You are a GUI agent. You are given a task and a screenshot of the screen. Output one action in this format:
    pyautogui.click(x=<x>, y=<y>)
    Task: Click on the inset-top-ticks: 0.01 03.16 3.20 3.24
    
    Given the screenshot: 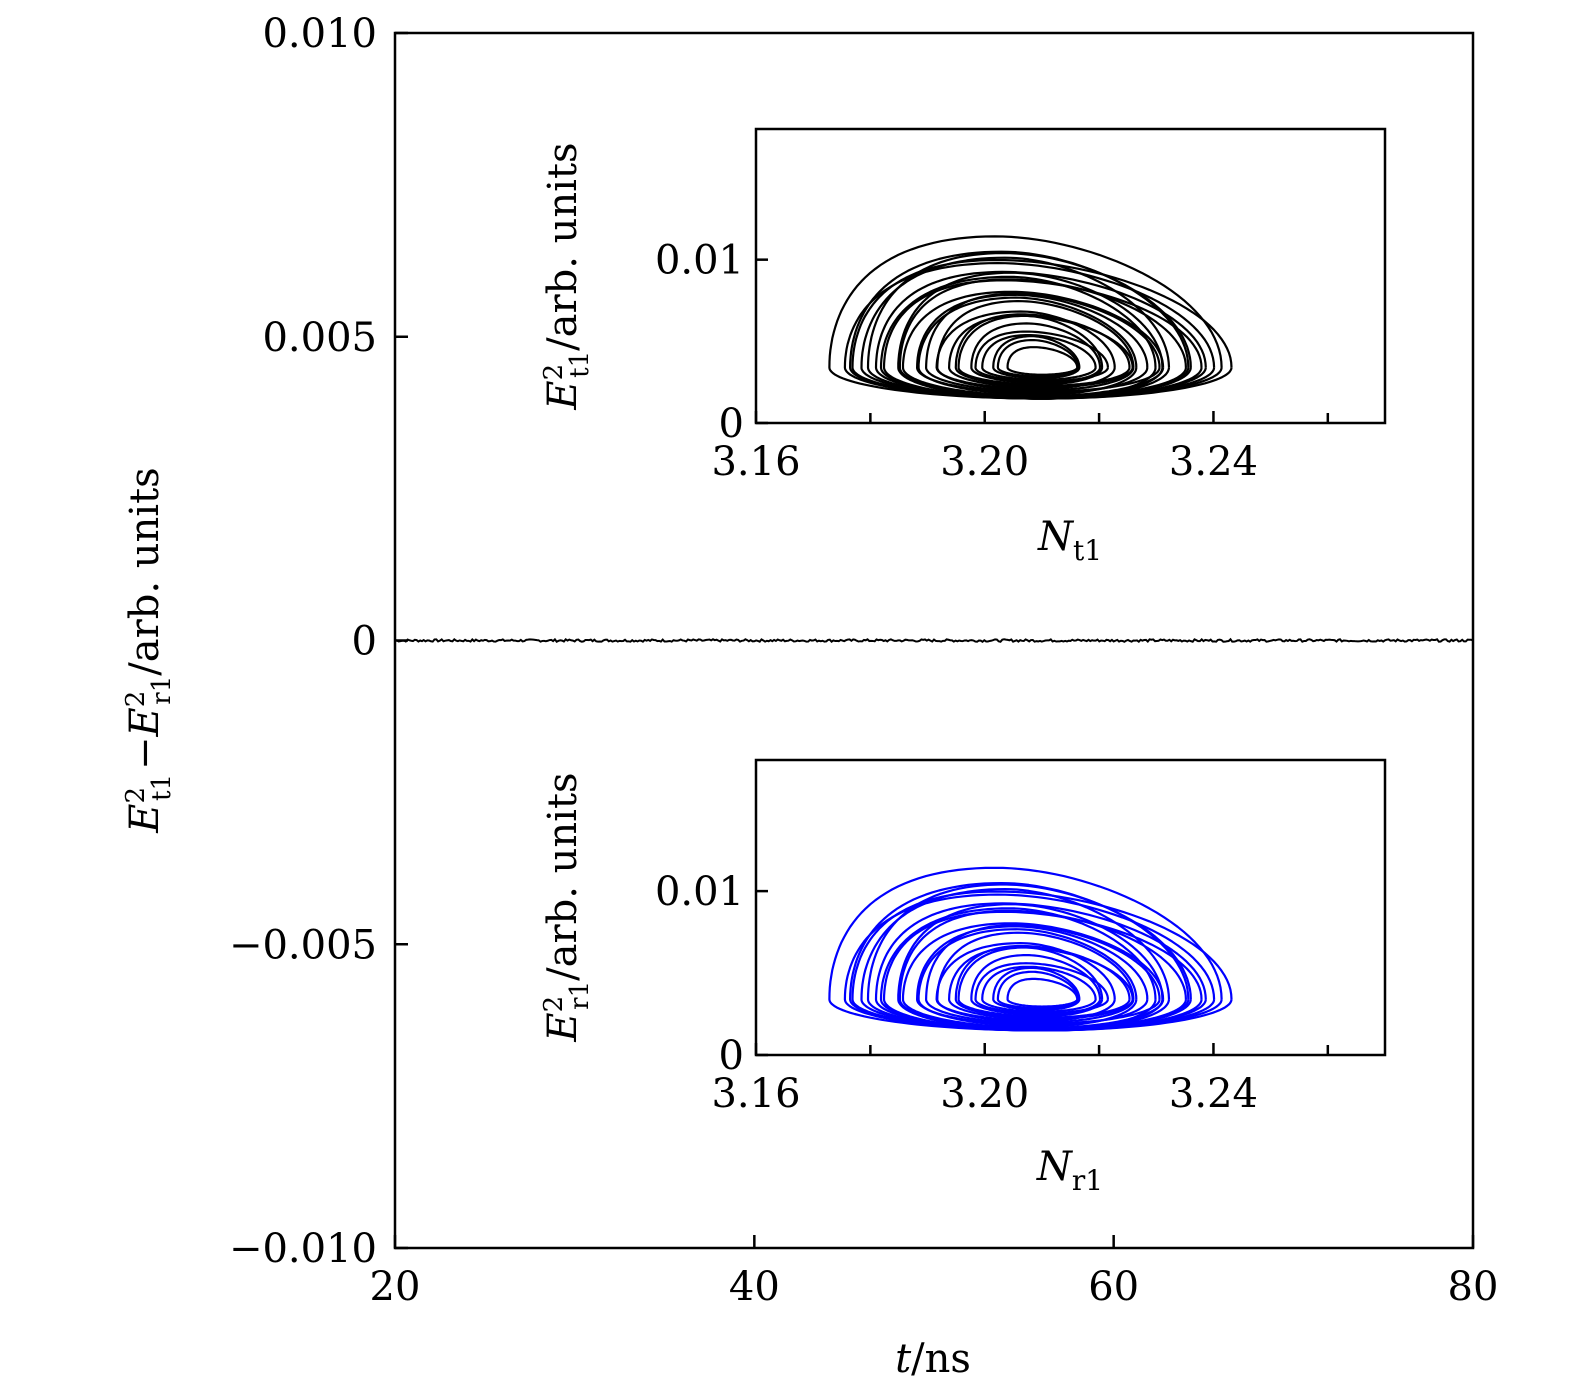 What is the action you would take?
    pyautogui.click(x=992, y=361)
    